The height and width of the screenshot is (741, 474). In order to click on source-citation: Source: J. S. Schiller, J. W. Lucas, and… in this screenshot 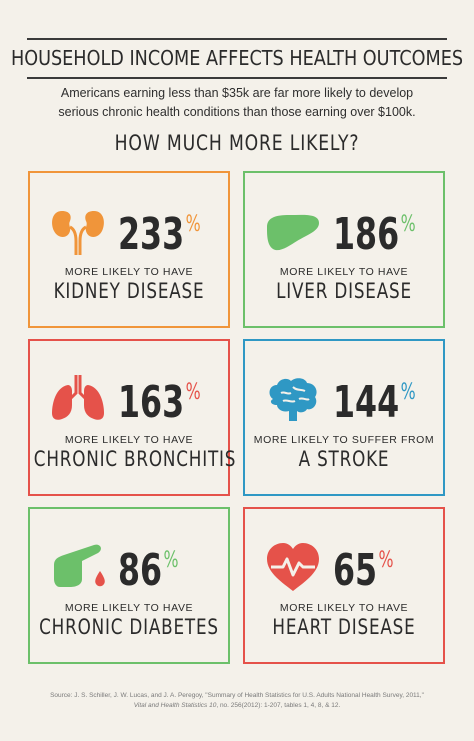, I will do `click(237, 701)`.